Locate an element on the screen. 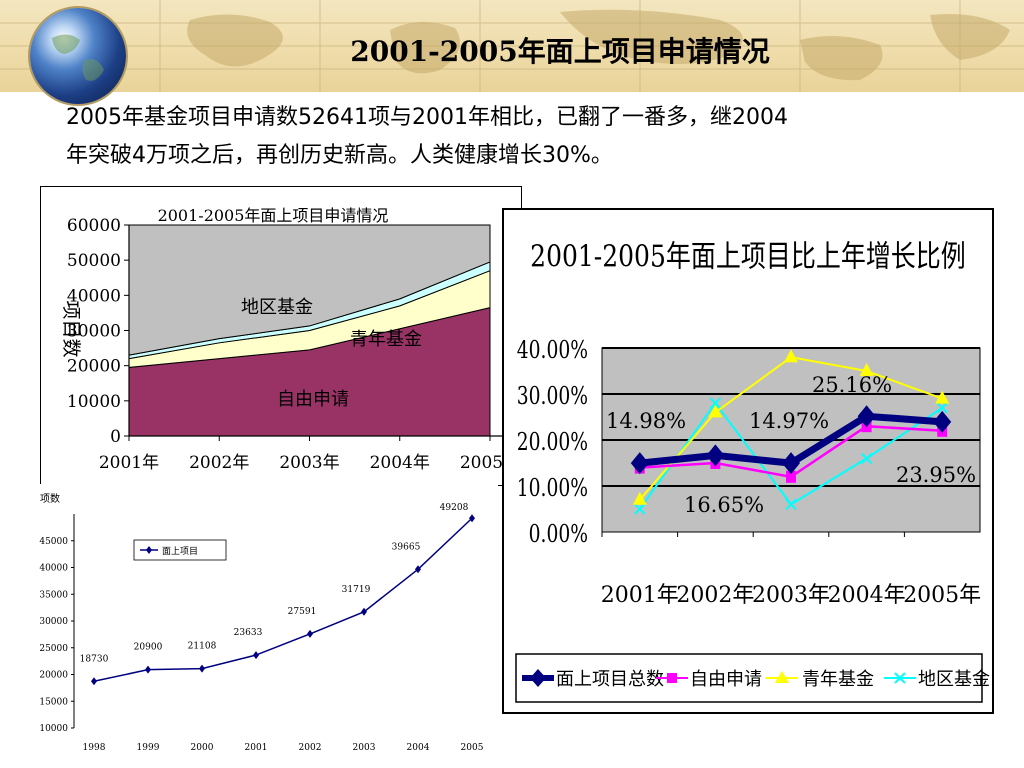 Image resolution: width=1024 pixels, height=768 pixels. trend-x-tick-label: 1998 is located at coordinates (94, 748).